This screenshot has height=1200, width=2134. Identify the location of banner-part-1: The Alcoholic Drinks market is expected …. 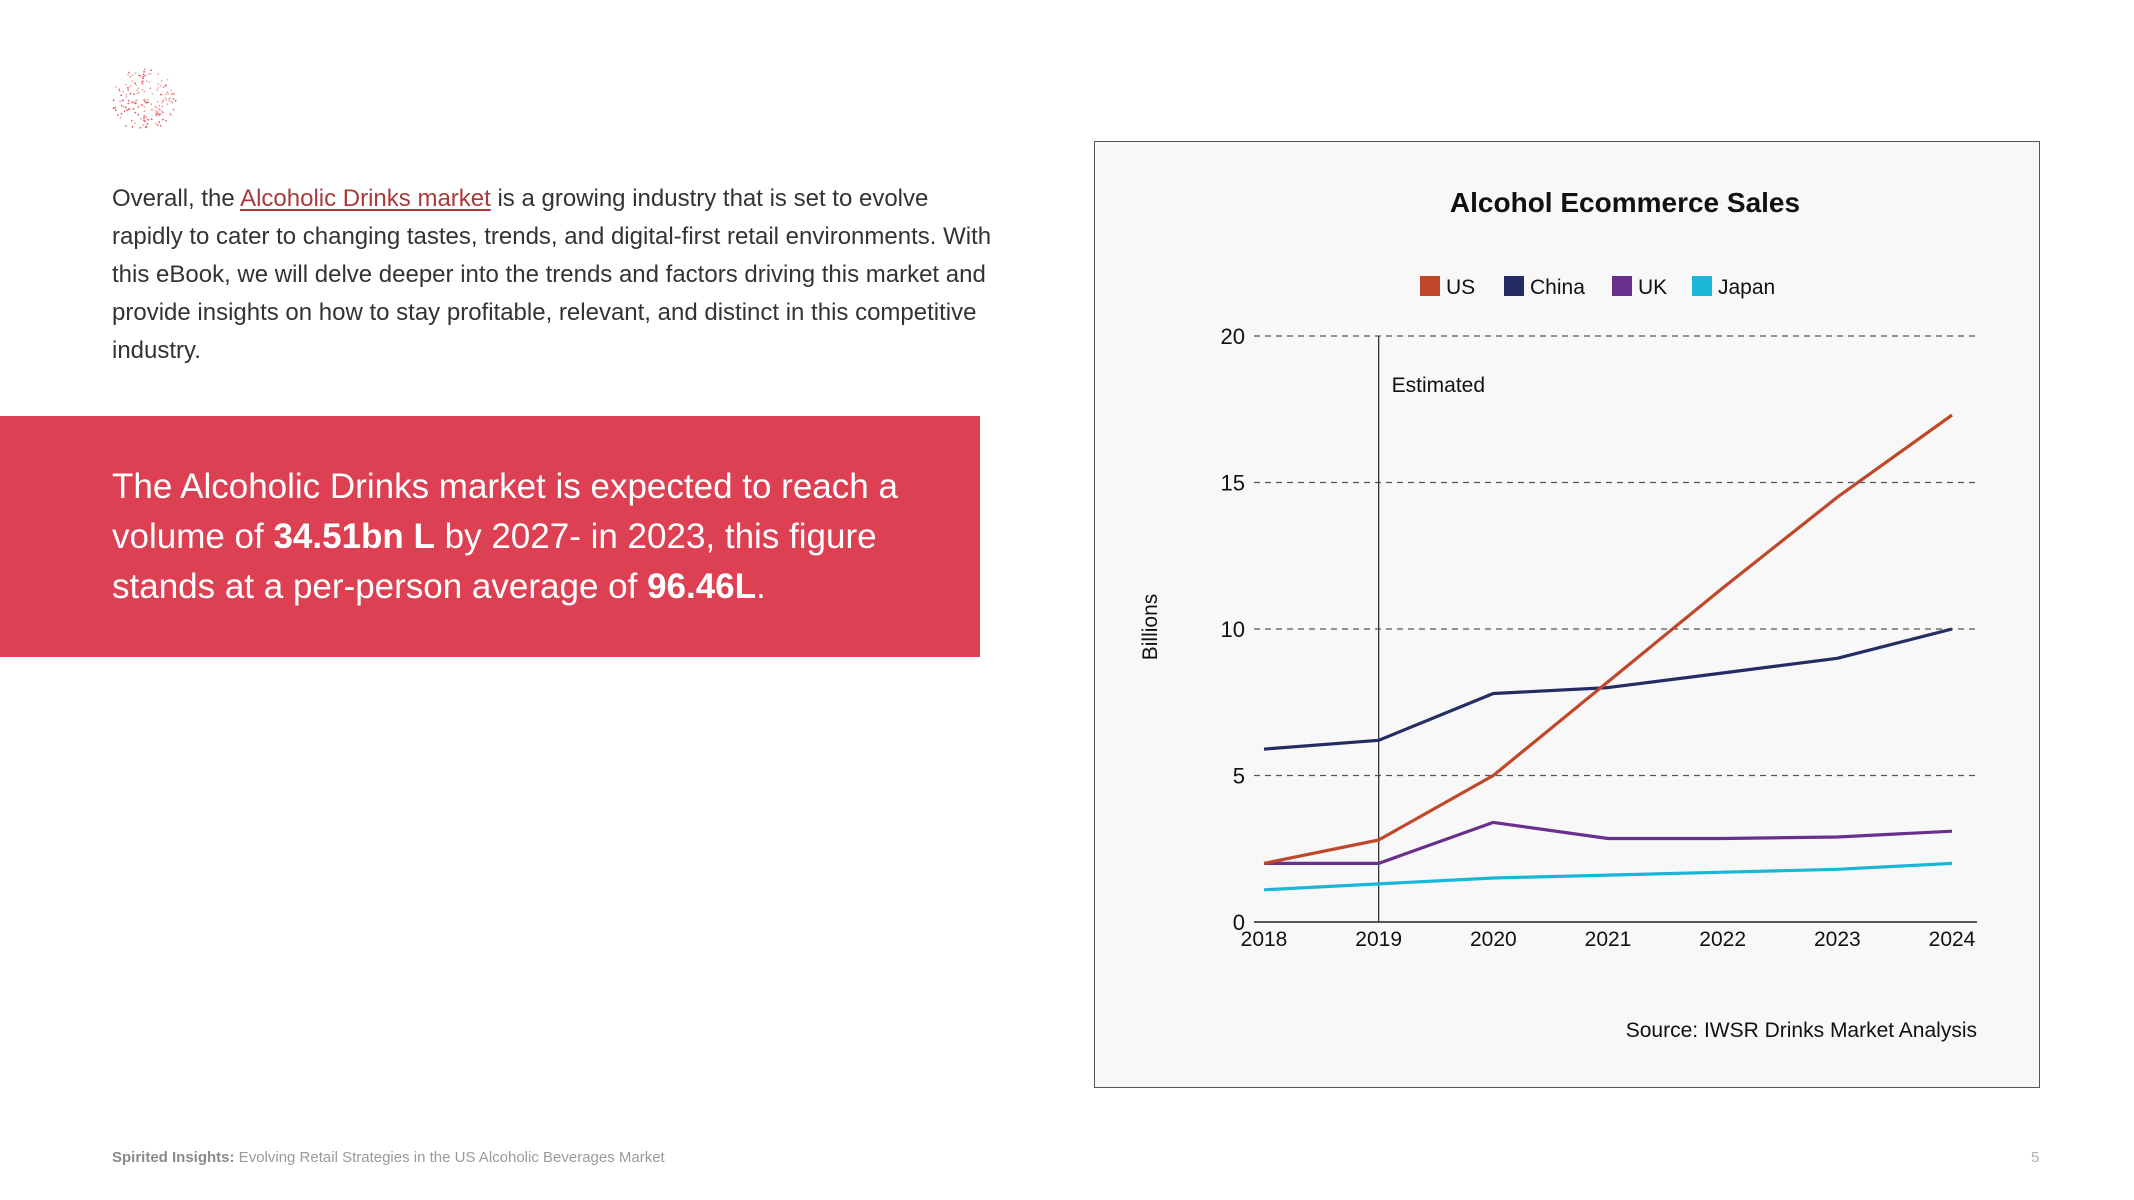
(505, 511).